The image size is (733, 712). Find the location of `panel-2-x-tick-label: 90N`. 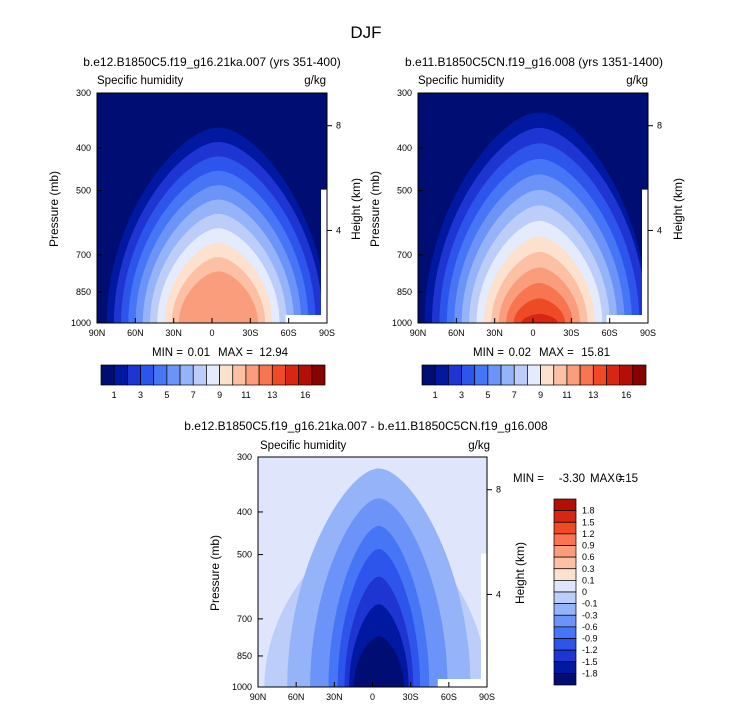

panel-2-x-tick-label: 90N is located at coordinates (418, 333).